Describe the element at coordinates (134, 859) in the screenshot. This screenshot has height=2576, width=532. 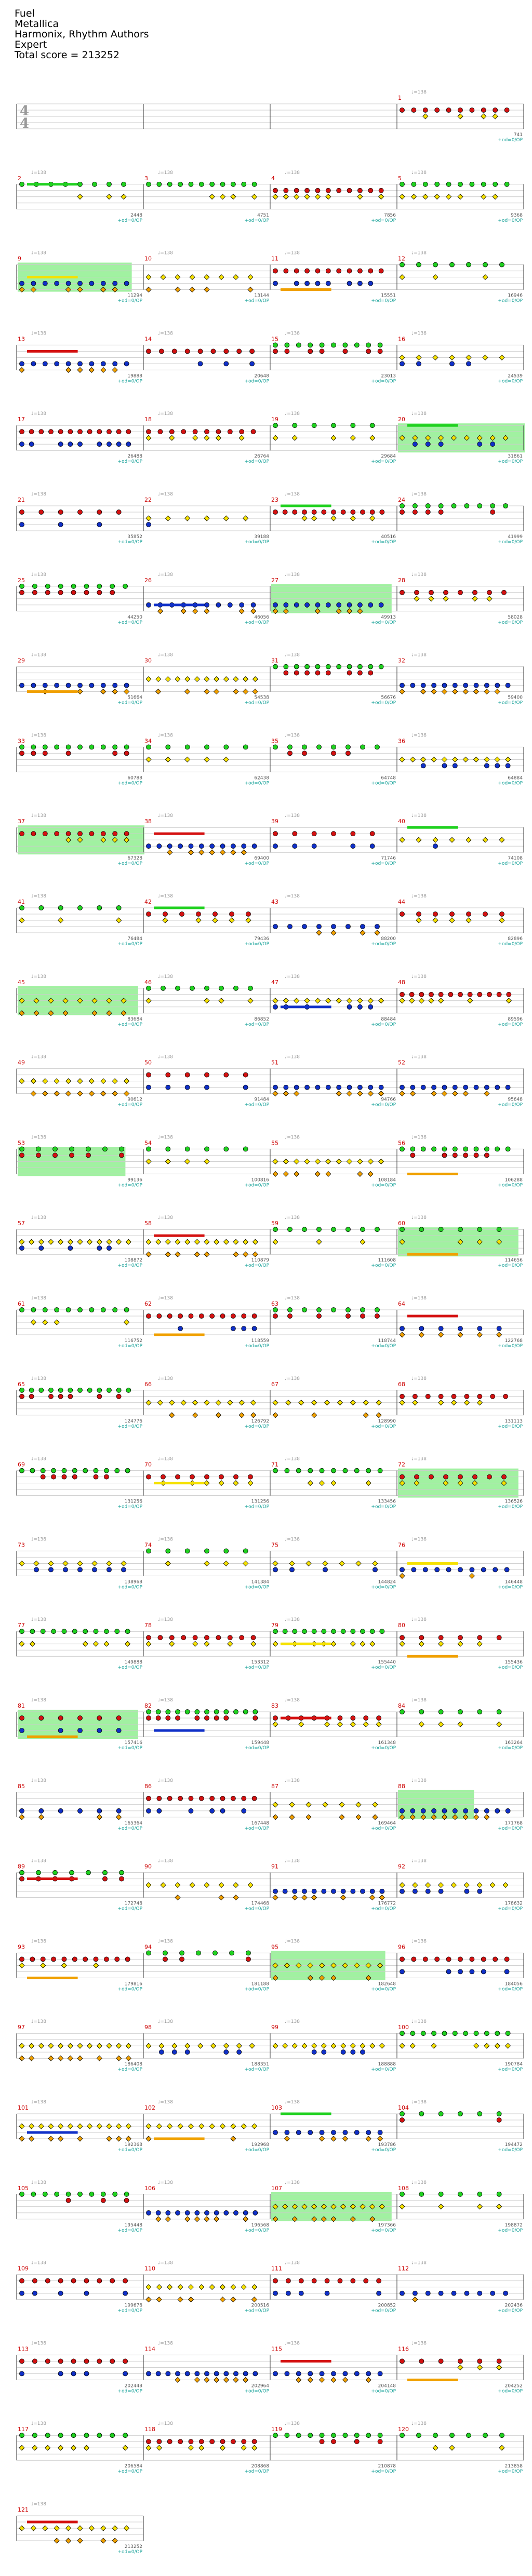
I see `measure-score: 67328` at that location.